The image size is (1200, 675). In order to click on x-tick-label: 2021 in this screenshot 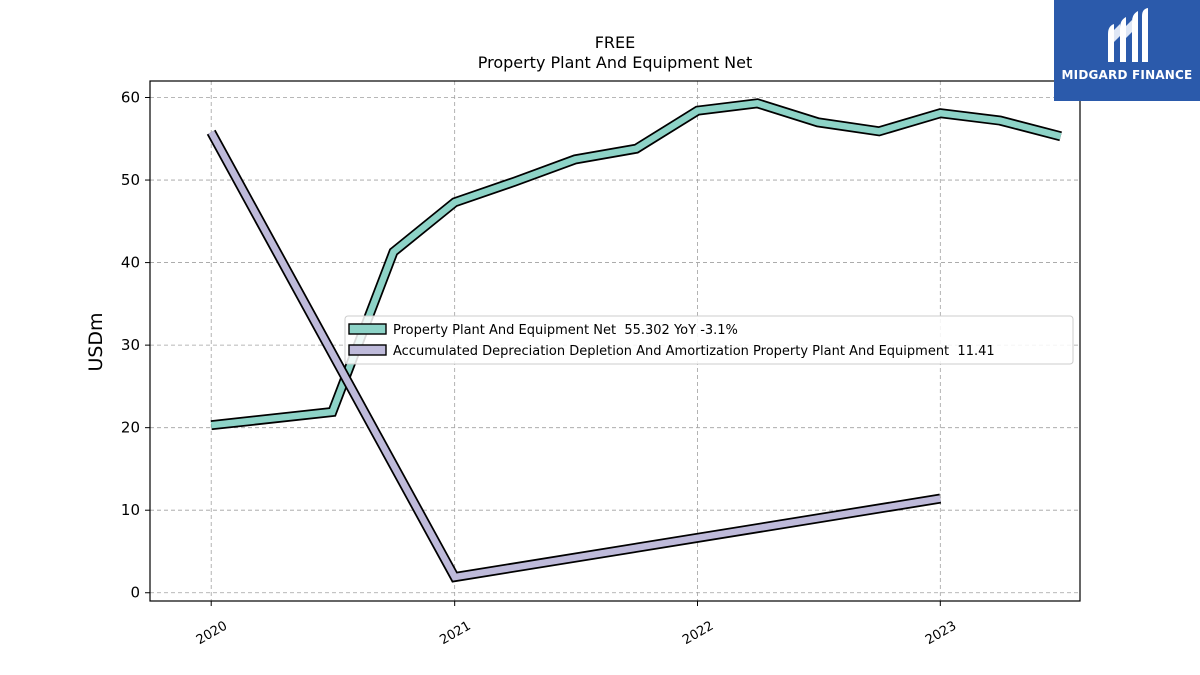, I will do `click(455, 634)`.